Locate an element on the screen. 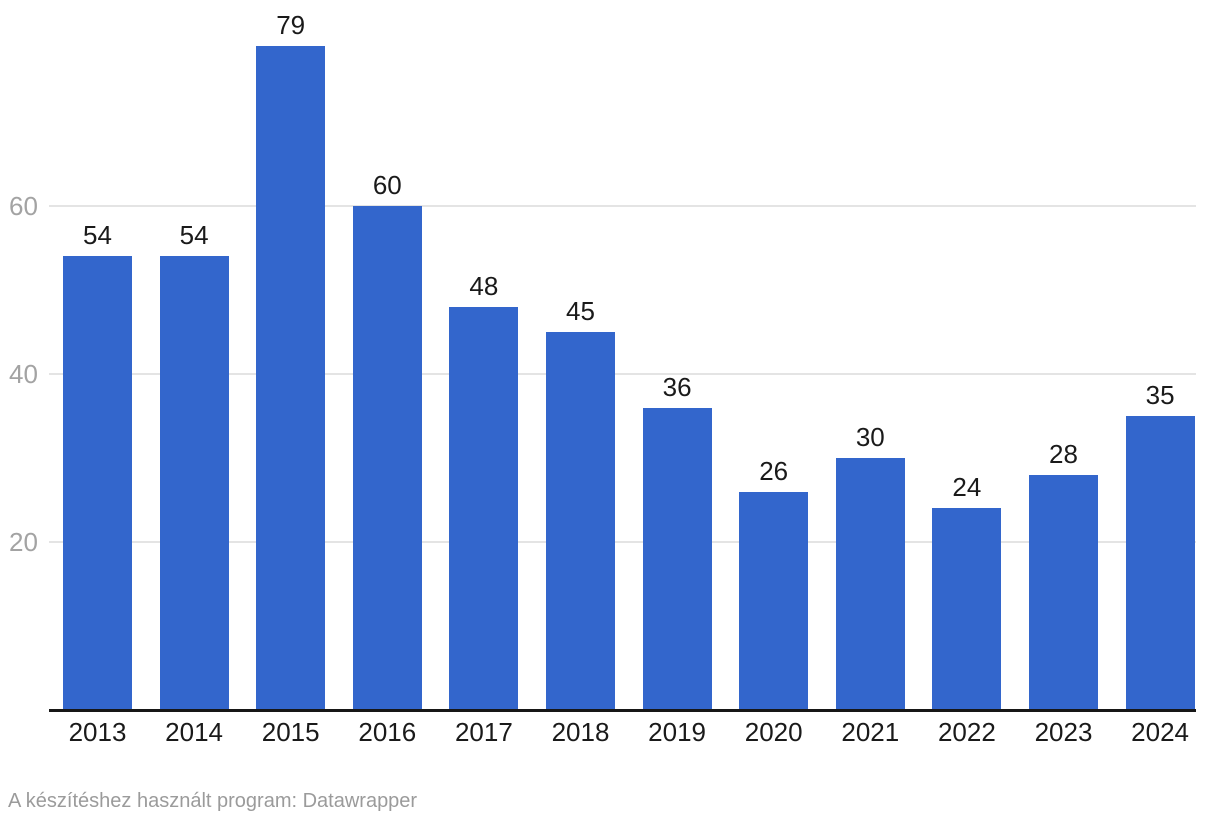  y-axis-tick-label-20: 20 is located at coordinates (23, 542).